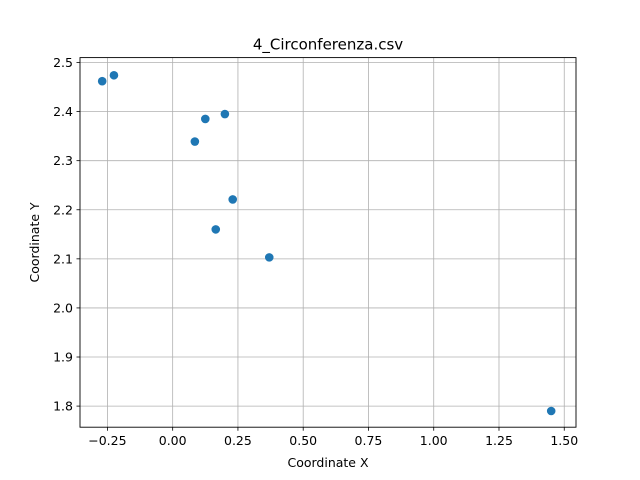  Describe the element at coordinates (34, 242) in the screenshot. I see `y-axis-label: Coordinate Y` at that location.